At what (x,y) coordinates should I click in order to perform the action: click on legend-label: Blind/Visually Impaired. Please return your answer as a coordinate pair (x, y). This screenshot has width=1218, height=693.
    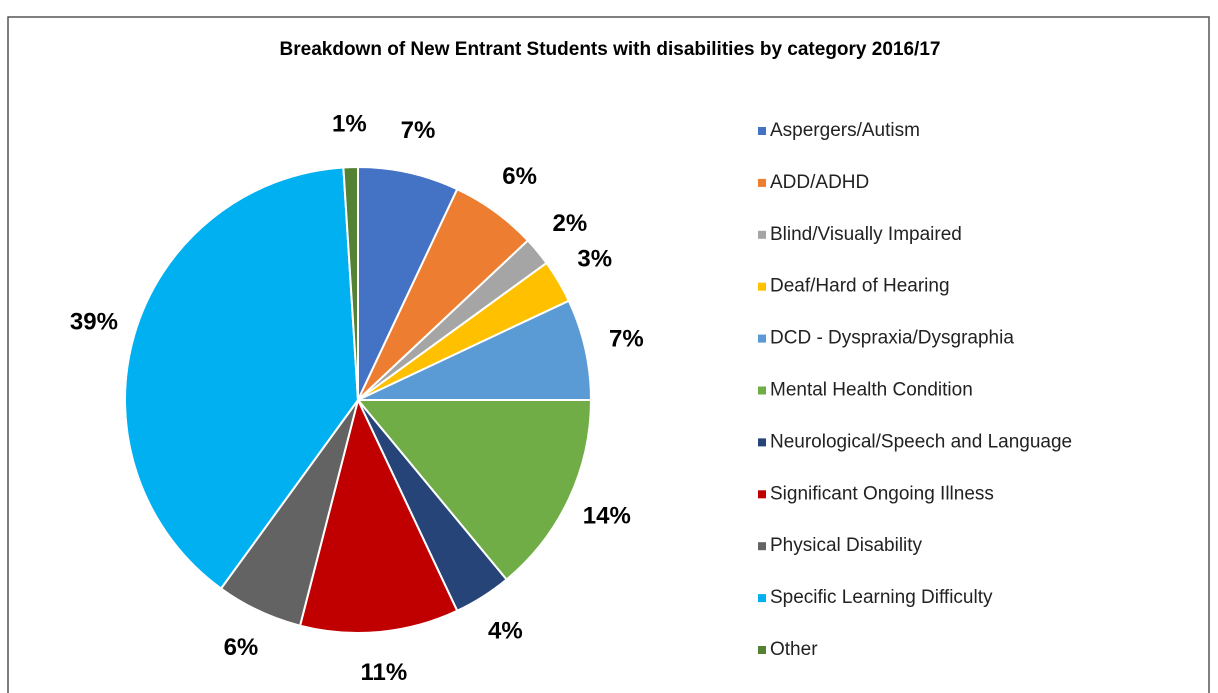
    Looking at the image, I should click on (866, 234).